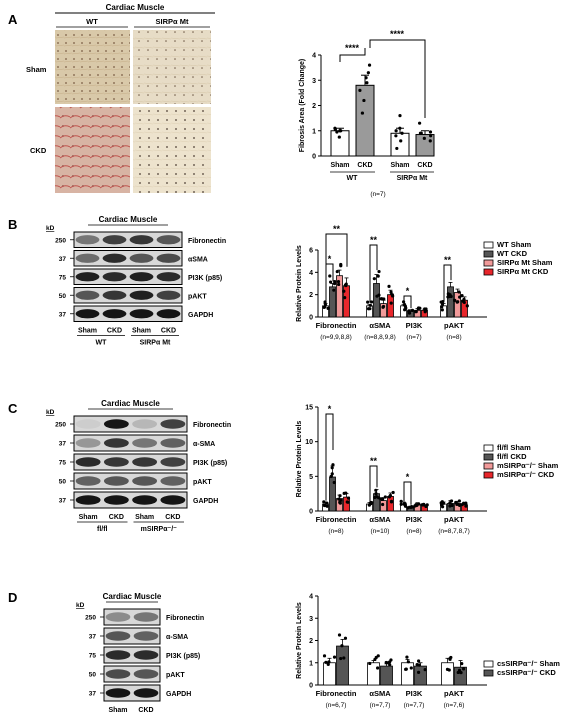 Image resolution: width=573 pixels, height=713 pixels. I want to click on panel-d-letter: D, so click(12, 597).